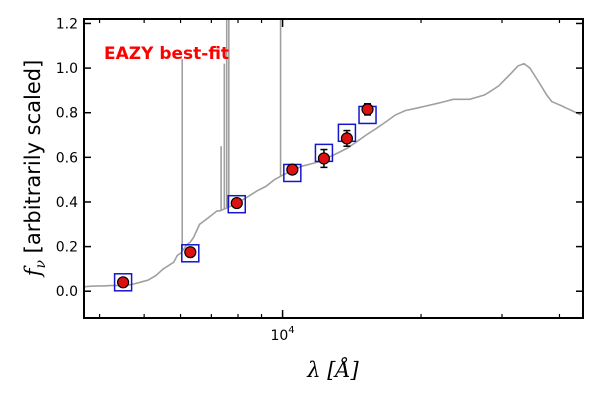  What do you see at coordinates (41, 264) in the screenshot?
I see `y-axis-label-sub: ν` at bounding box center [41, 264].